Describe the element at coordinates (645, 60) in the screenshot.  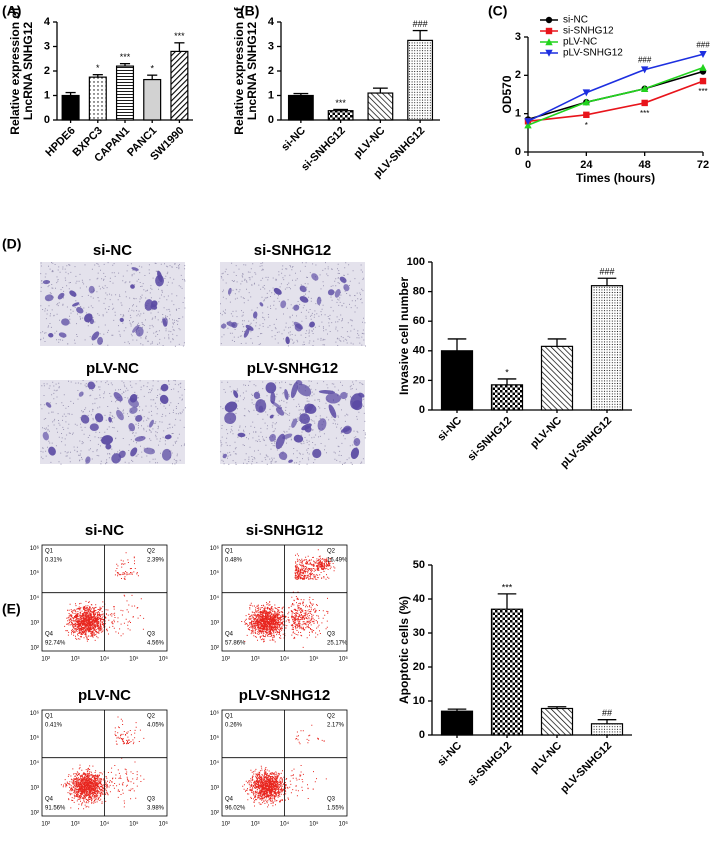
I see `significance-label: ###` at that location.